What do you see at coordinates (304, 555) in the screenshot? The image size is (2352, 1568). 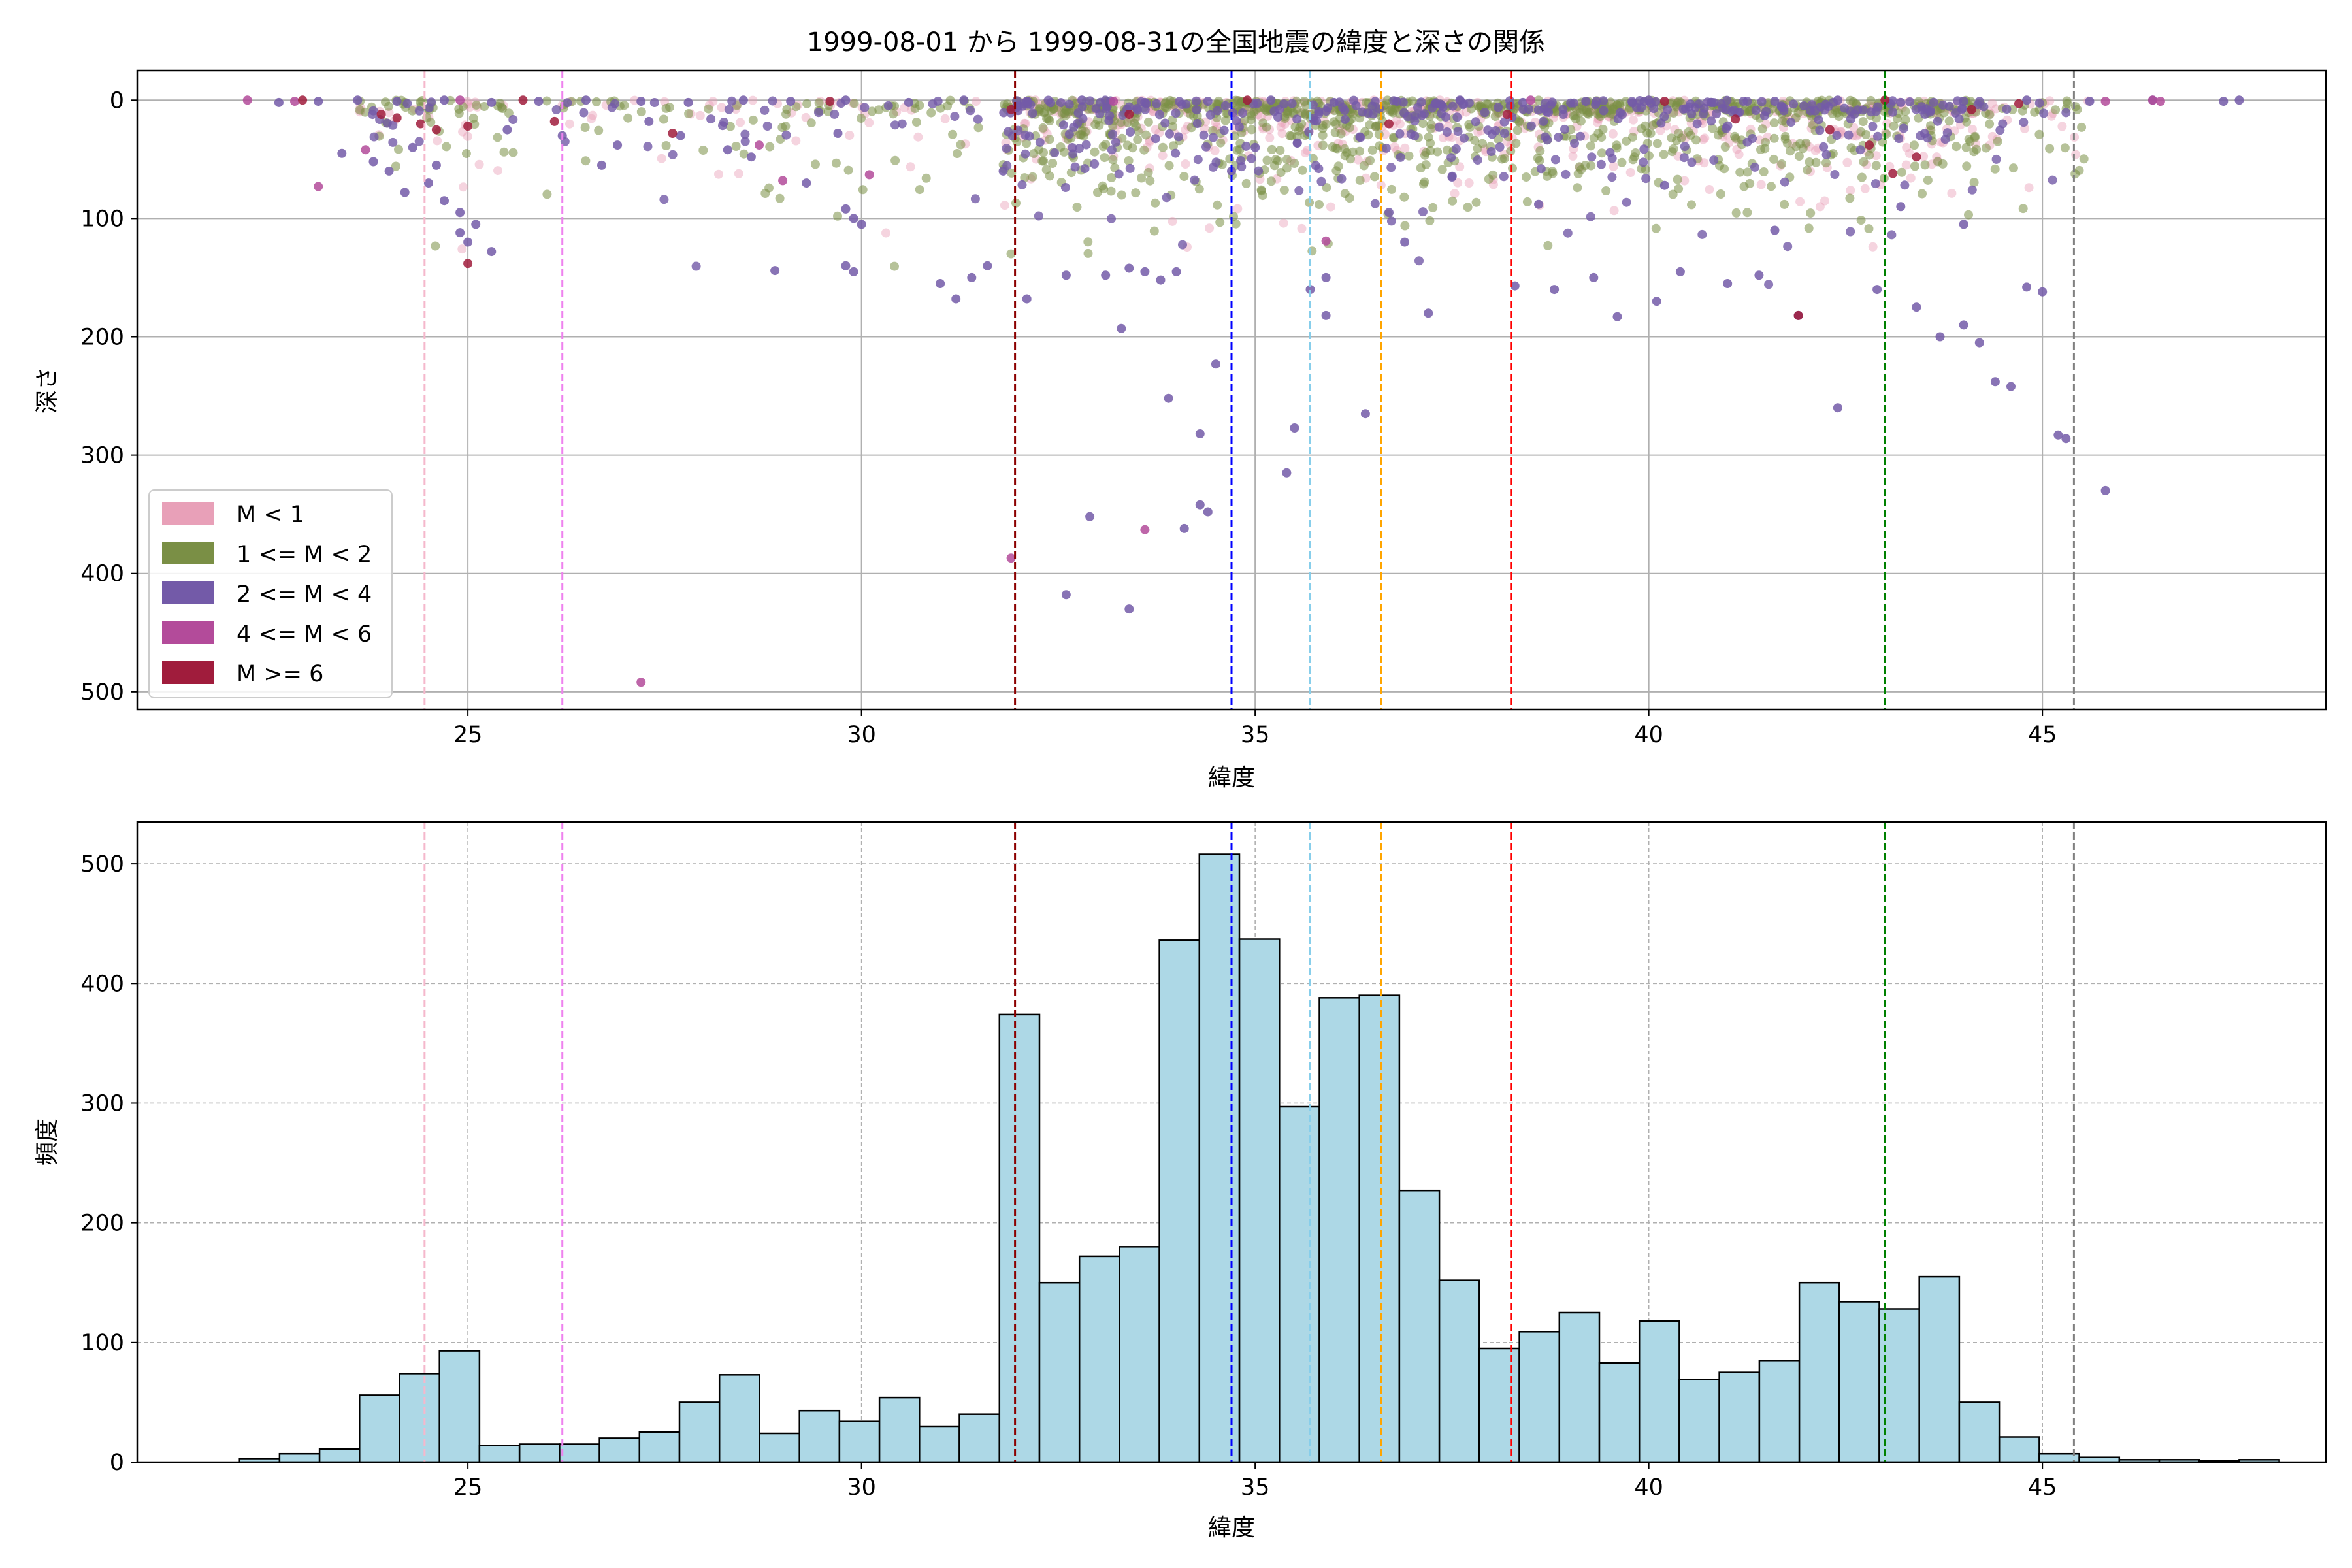 I see `legend-label: 1 <= M < 2` at bounding box center [304, 555].